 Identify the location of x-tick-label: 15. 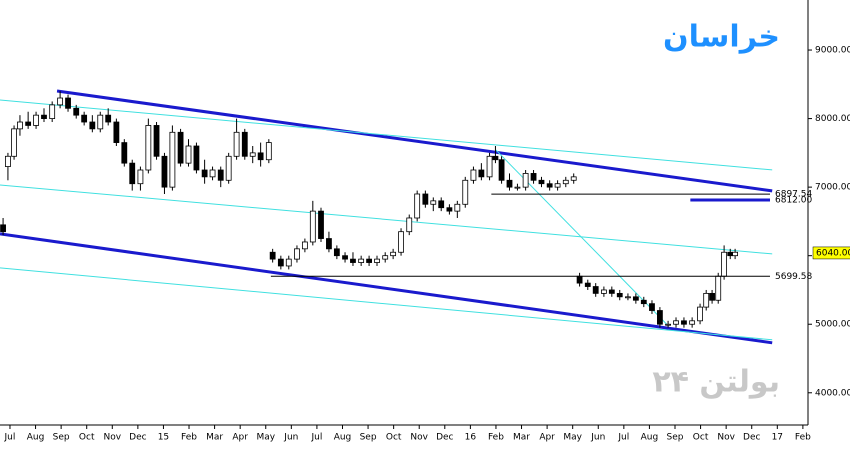
(163, 438).